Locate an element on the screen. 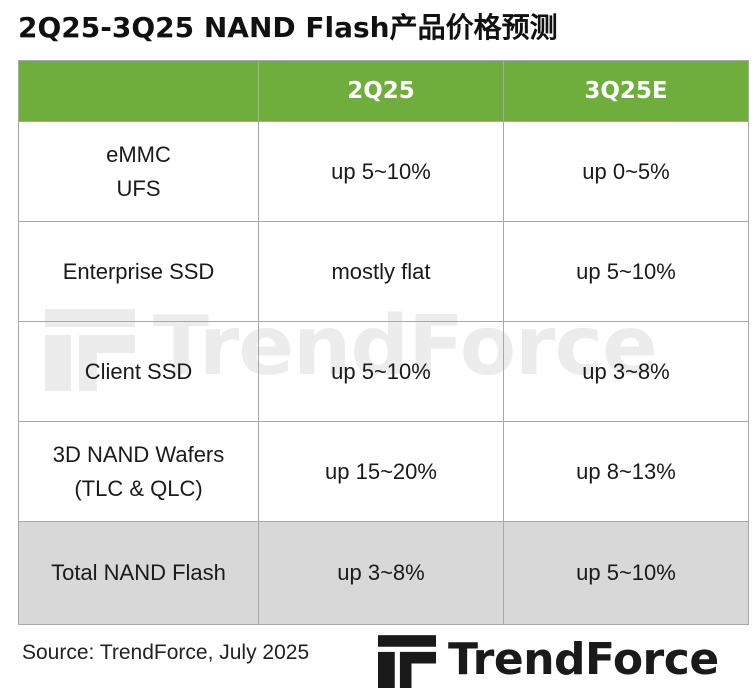 The width and height of the screenshot is (756, 700). value-3q25e: up 5~10% is located at coordinates (626, 271).